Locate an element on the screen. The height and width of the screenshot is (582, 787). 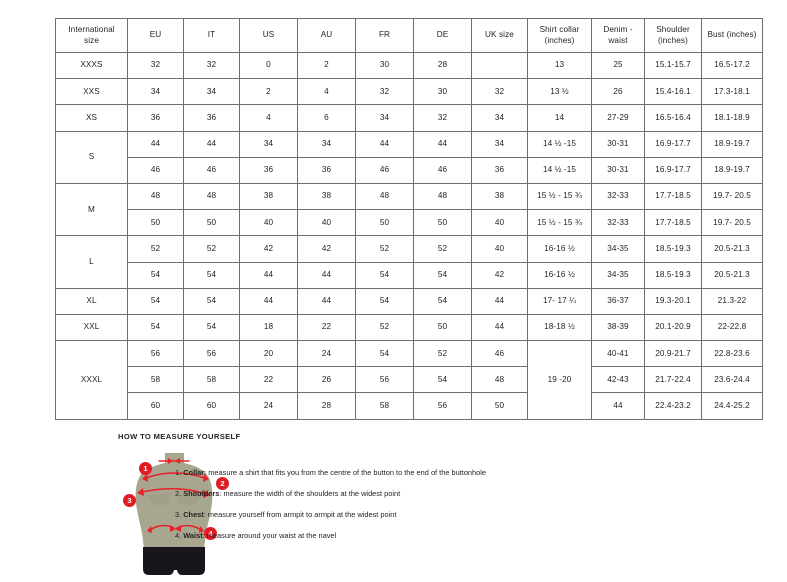
cell-us: 0 is located at coordinates (268, 65).